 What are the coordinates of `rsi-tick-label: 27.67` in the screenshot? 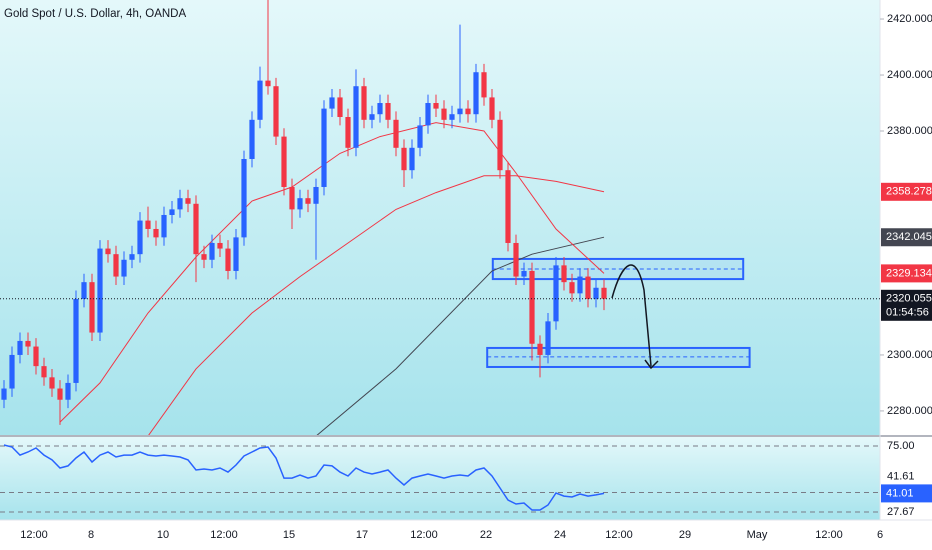 It's located at (901, 512).